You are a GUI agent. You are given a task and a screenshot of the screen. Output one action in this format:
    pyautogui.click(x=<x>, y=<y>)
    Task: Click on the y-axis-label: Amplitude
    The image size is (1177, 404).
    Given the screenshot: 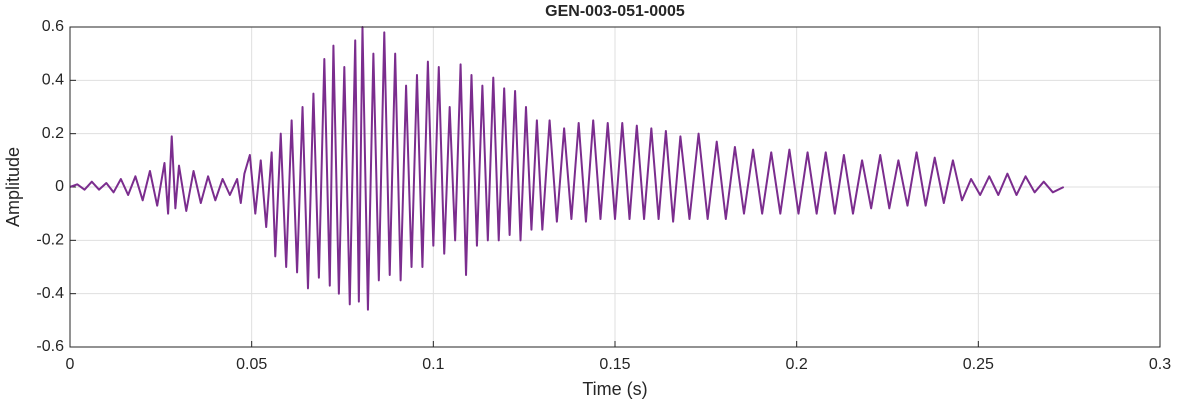 What is the action you would take?
    pyautogui.click(x=13, y=187)
    